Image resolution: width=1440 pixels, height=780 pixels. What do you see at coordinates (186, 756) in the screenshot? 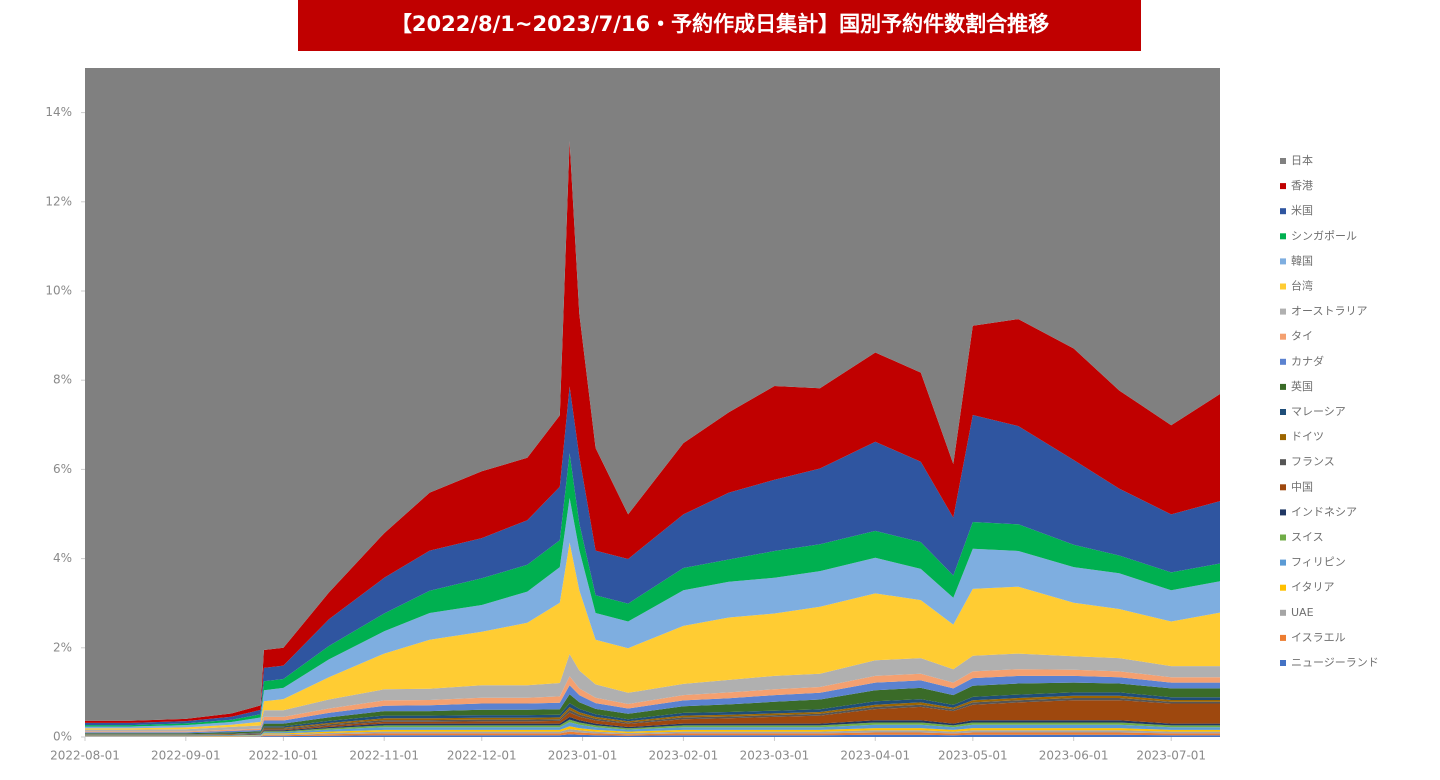
I see `x-tick-label: 2022-09-01` at bounding box center [186, 756].